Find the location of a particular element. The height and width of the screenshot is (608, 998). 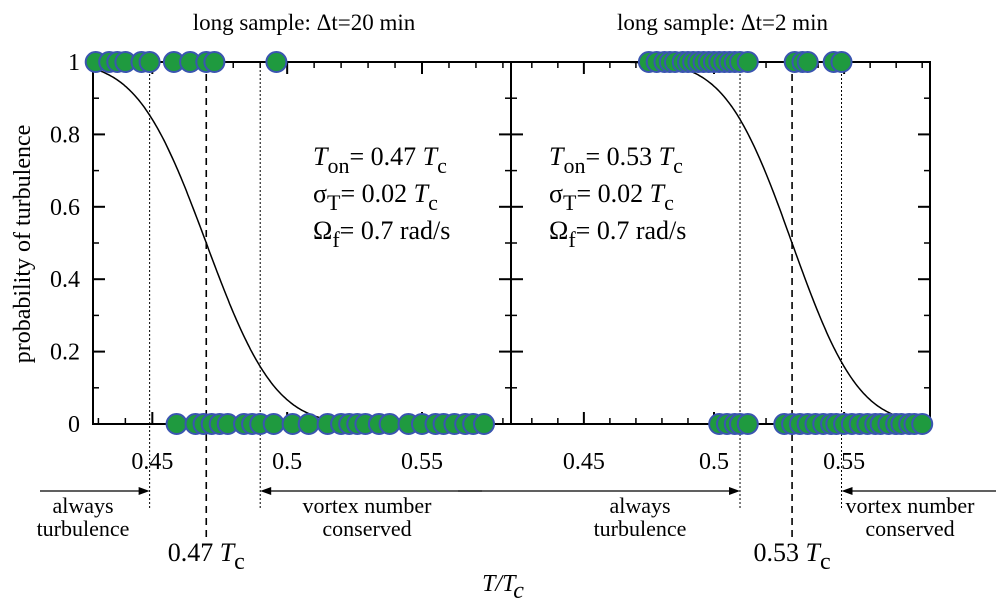

y-tick-label: 0.2 is located at coordinates (65, 353).